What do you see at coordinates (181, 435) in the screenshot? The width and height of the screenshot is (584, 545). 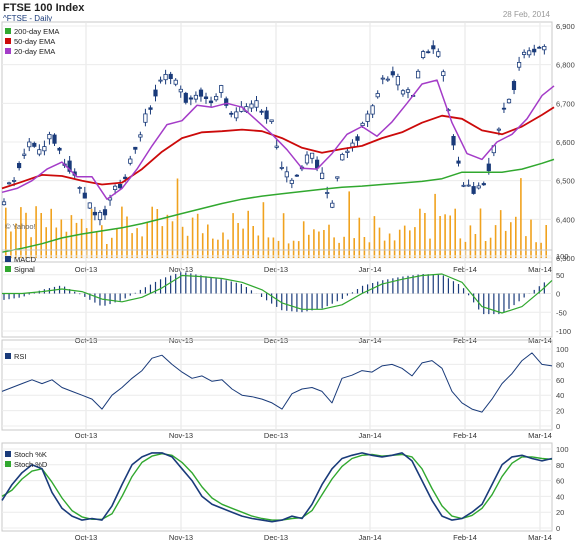 I see `x-tick-label-2-1: Nov-13` at bounding box center [181, 435].